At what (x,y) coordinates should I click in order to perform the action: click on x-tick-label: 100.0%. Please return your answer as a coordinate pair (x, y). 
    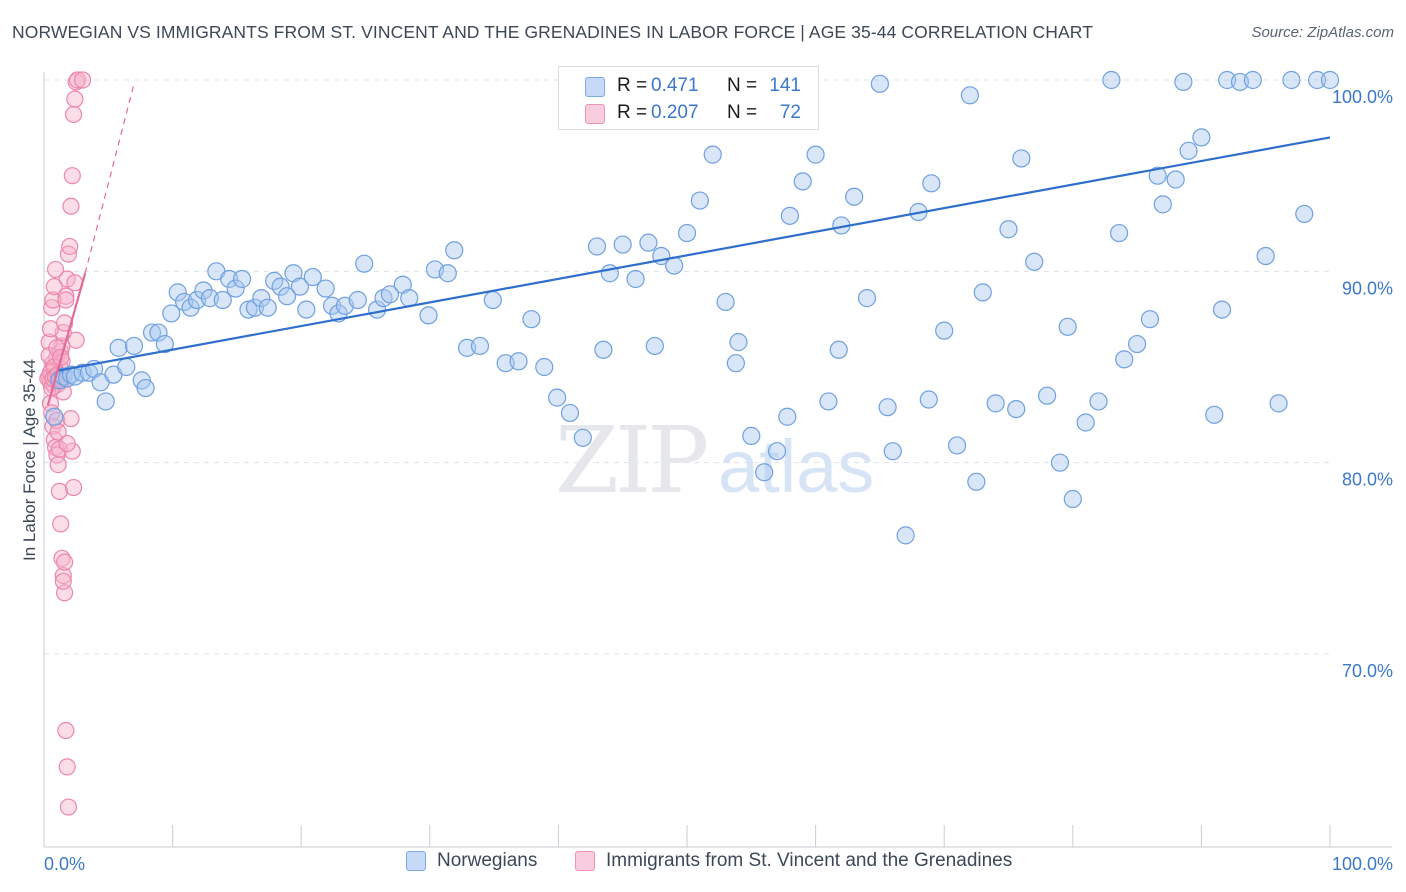
    Looking at the image, I should click on (1362, 864).